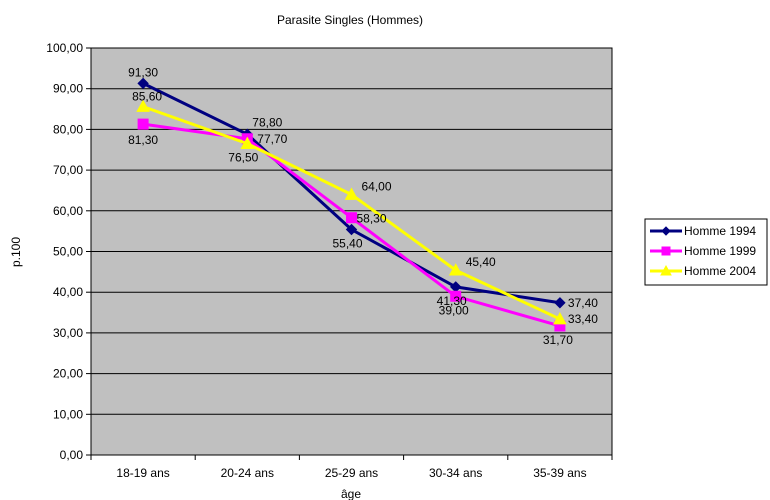 This screenshot has width=770, height=500. I want to click on y-tick-label: 10,00, so click(68, 414).